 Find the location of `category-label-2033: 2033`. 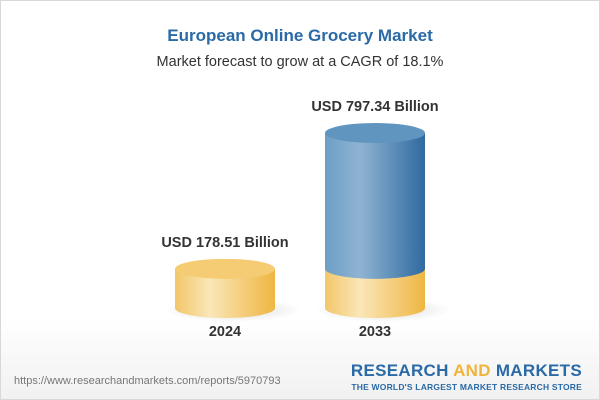

category-label-2033: 2033 is located at coordinates (375, 332).